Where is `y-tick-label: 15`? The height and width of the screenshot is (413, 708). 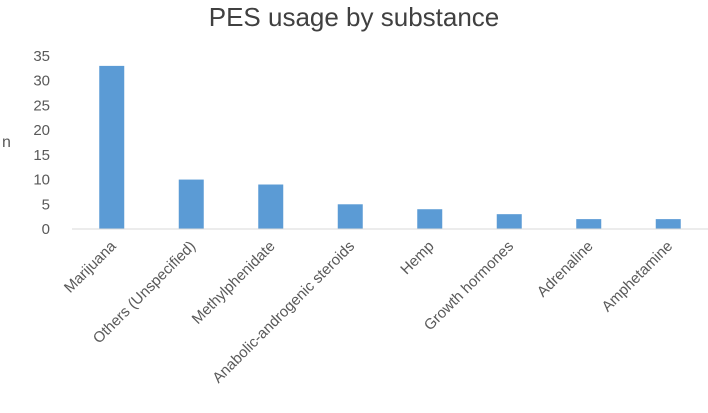 y-tick-label: 15 is located at coordinates (41, 155).